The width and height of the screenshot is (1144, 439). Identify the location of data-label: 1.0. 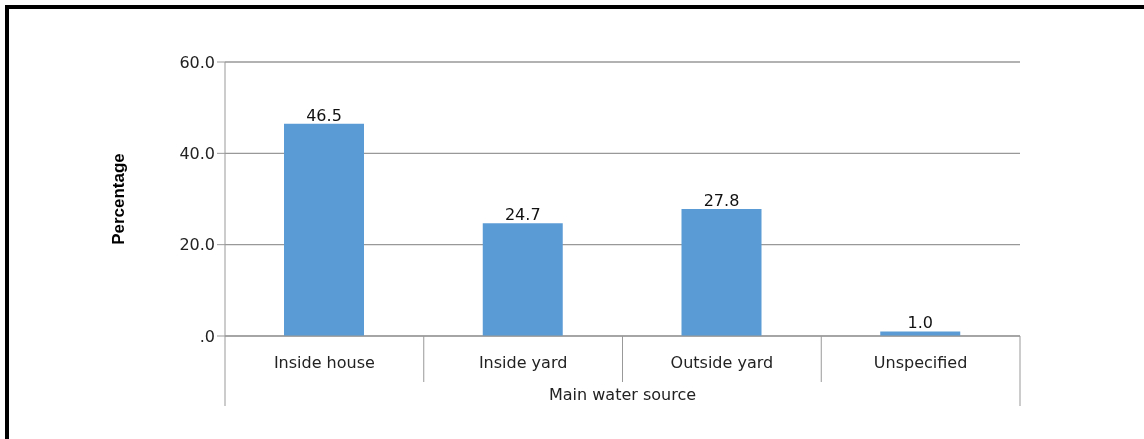
(920, 323).